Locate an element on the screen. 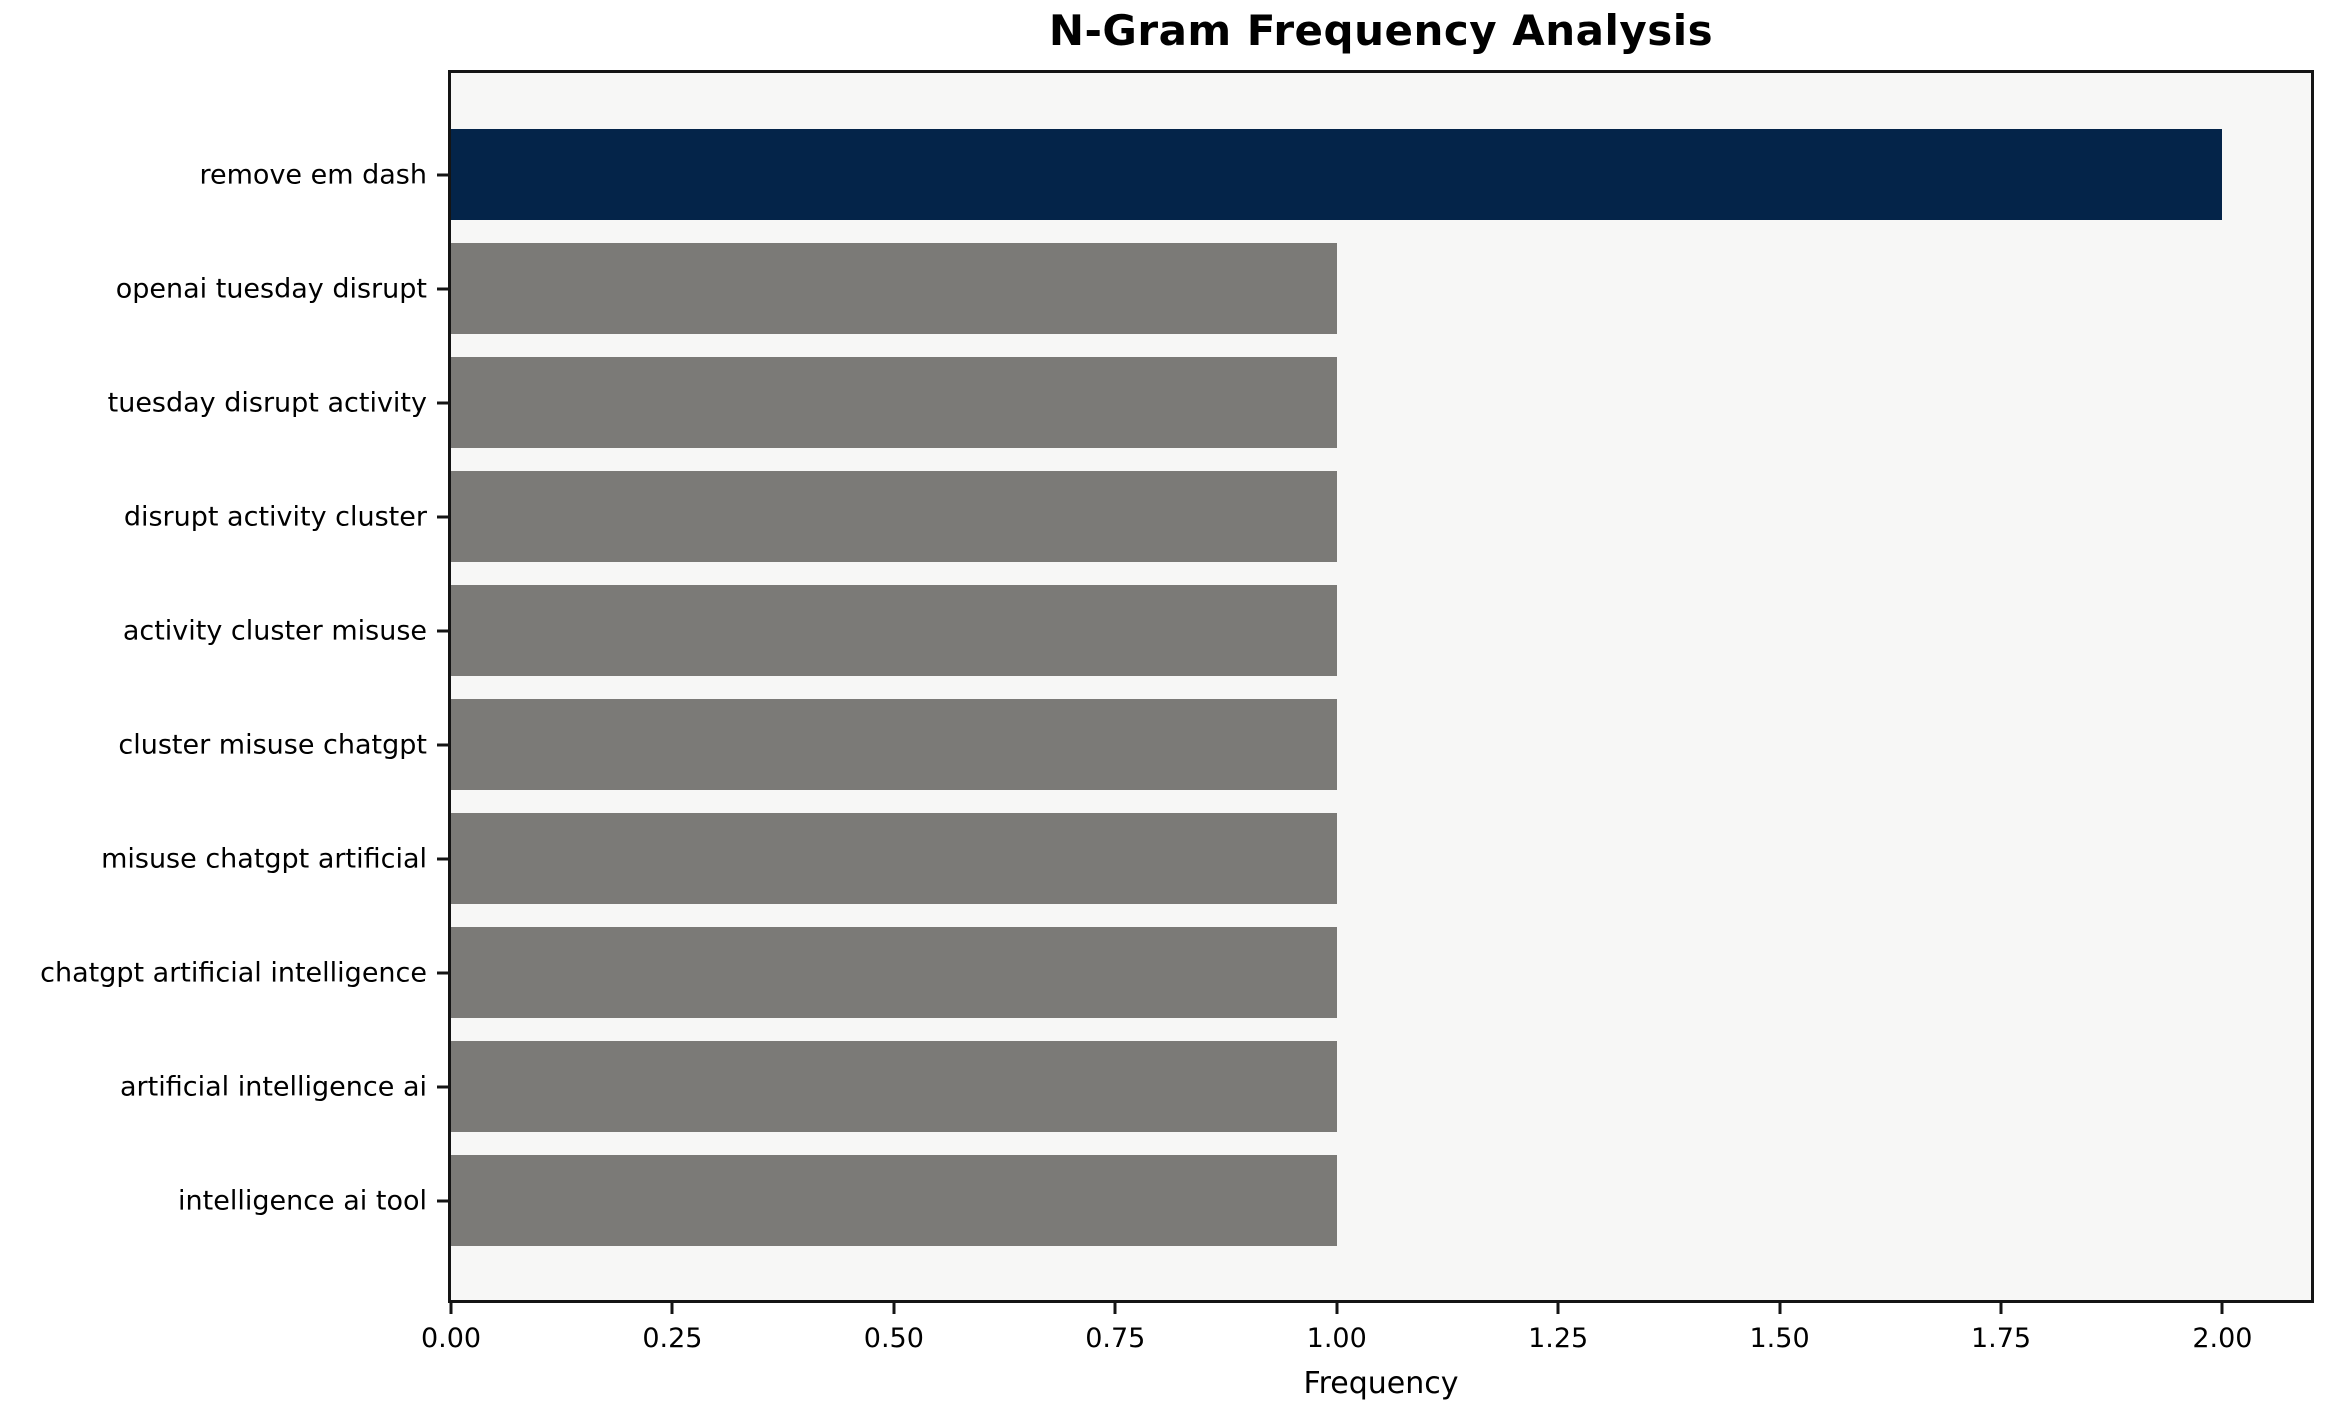  x-tick-label: 0.00 is located at coordinates (451, 1338).